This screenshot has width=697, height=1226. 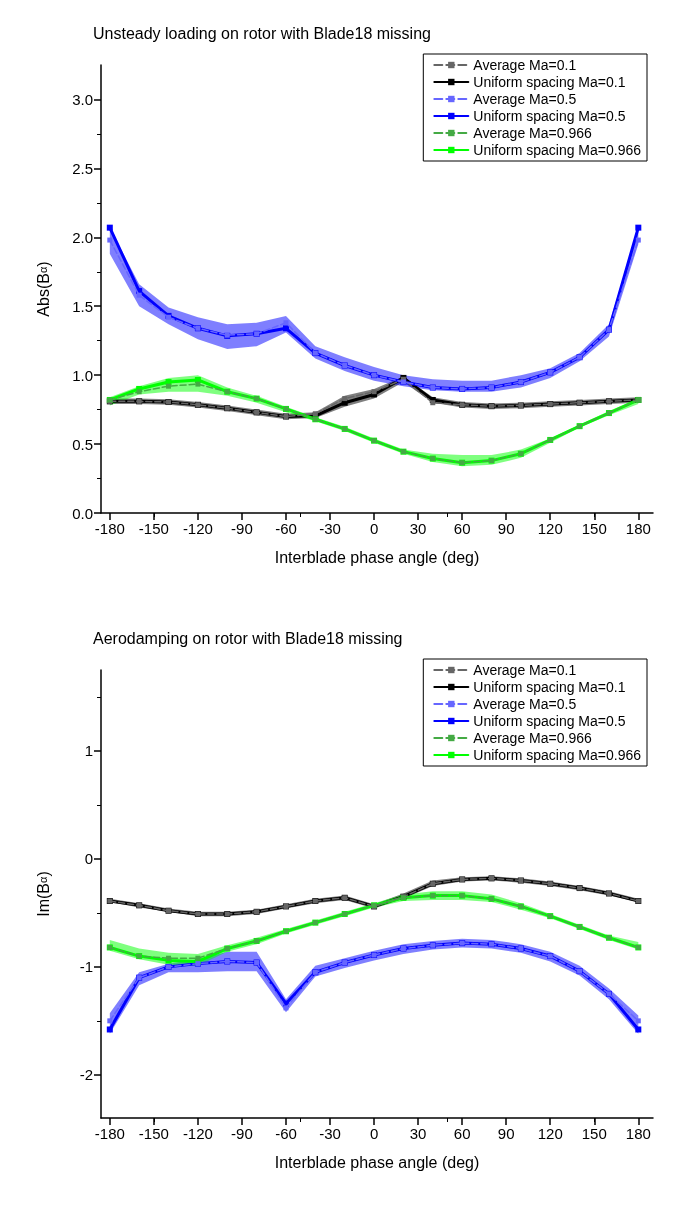 I want to click on y-tick-label: 1.0, so click(x=82, y=375).